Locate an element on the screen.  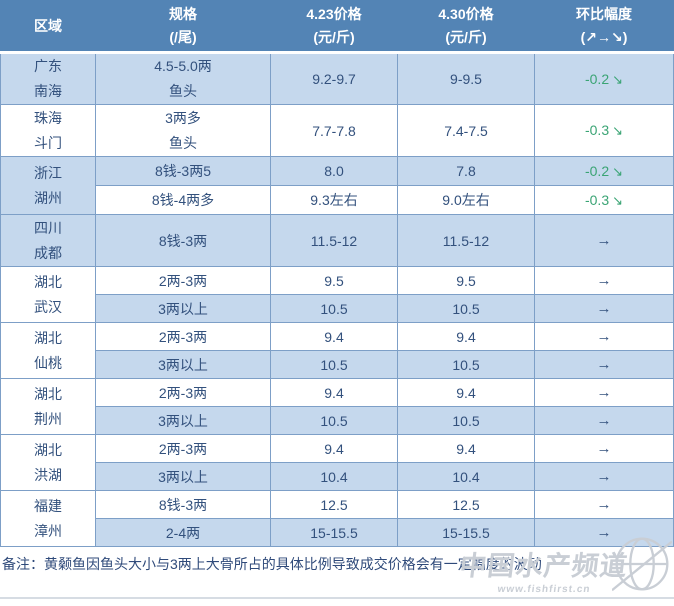
header-price-423: 4.23价格 (元/斤) is located at coordinates (334, 27).